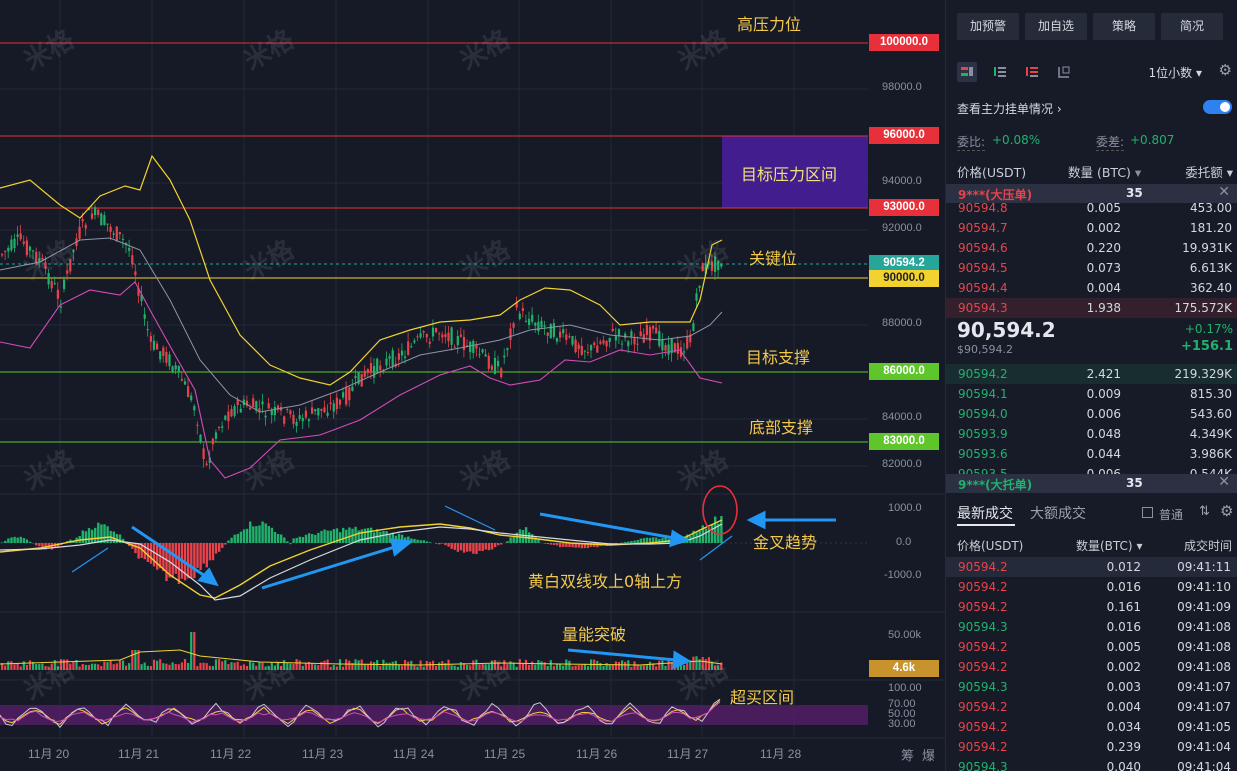 Image resolution: width=1237 pixels, height=771 pixels. I want to click on date-tick: 11月 21, so click(139, 754).